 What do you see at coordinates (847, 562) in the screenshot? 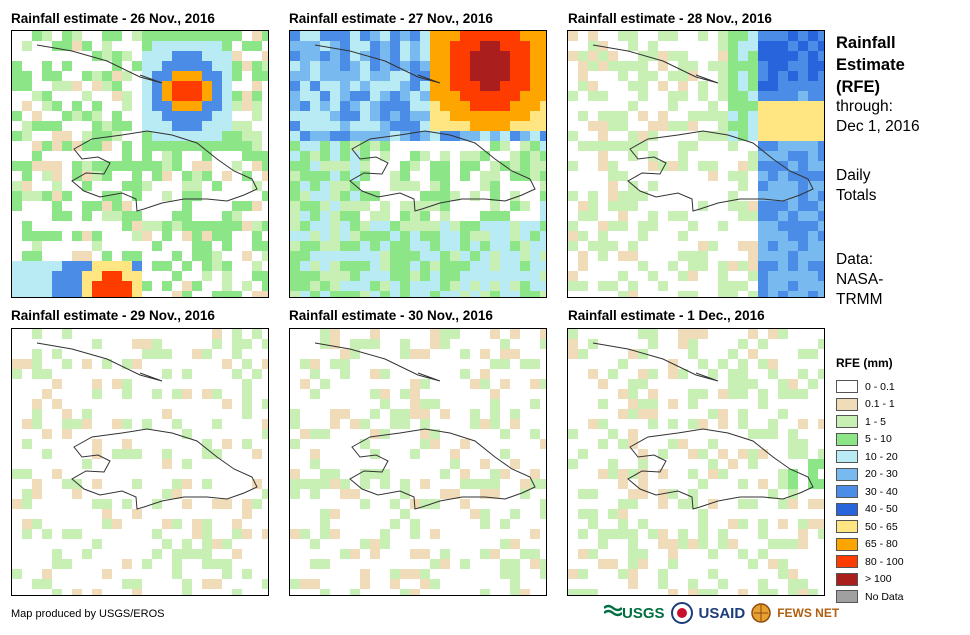
I see `legend-swatch` at bounding box center [847, 562].